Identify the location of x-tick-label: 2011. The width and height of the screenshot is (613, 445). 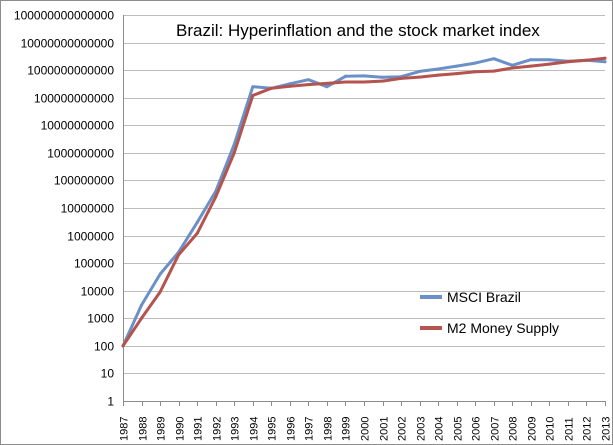
(570, 429).